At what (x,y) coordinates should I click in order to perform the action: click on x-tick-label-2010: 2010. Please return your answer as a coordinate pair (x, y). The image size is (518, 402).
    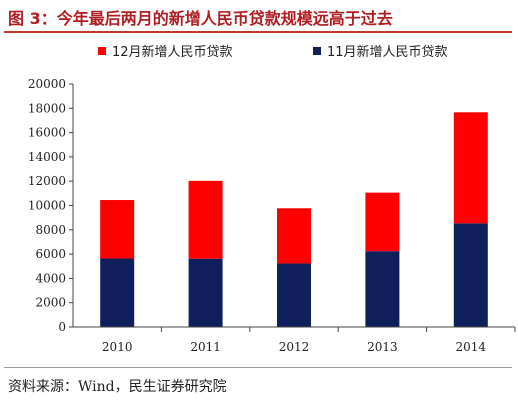
    Looking at the image, I should click on (117, 347).